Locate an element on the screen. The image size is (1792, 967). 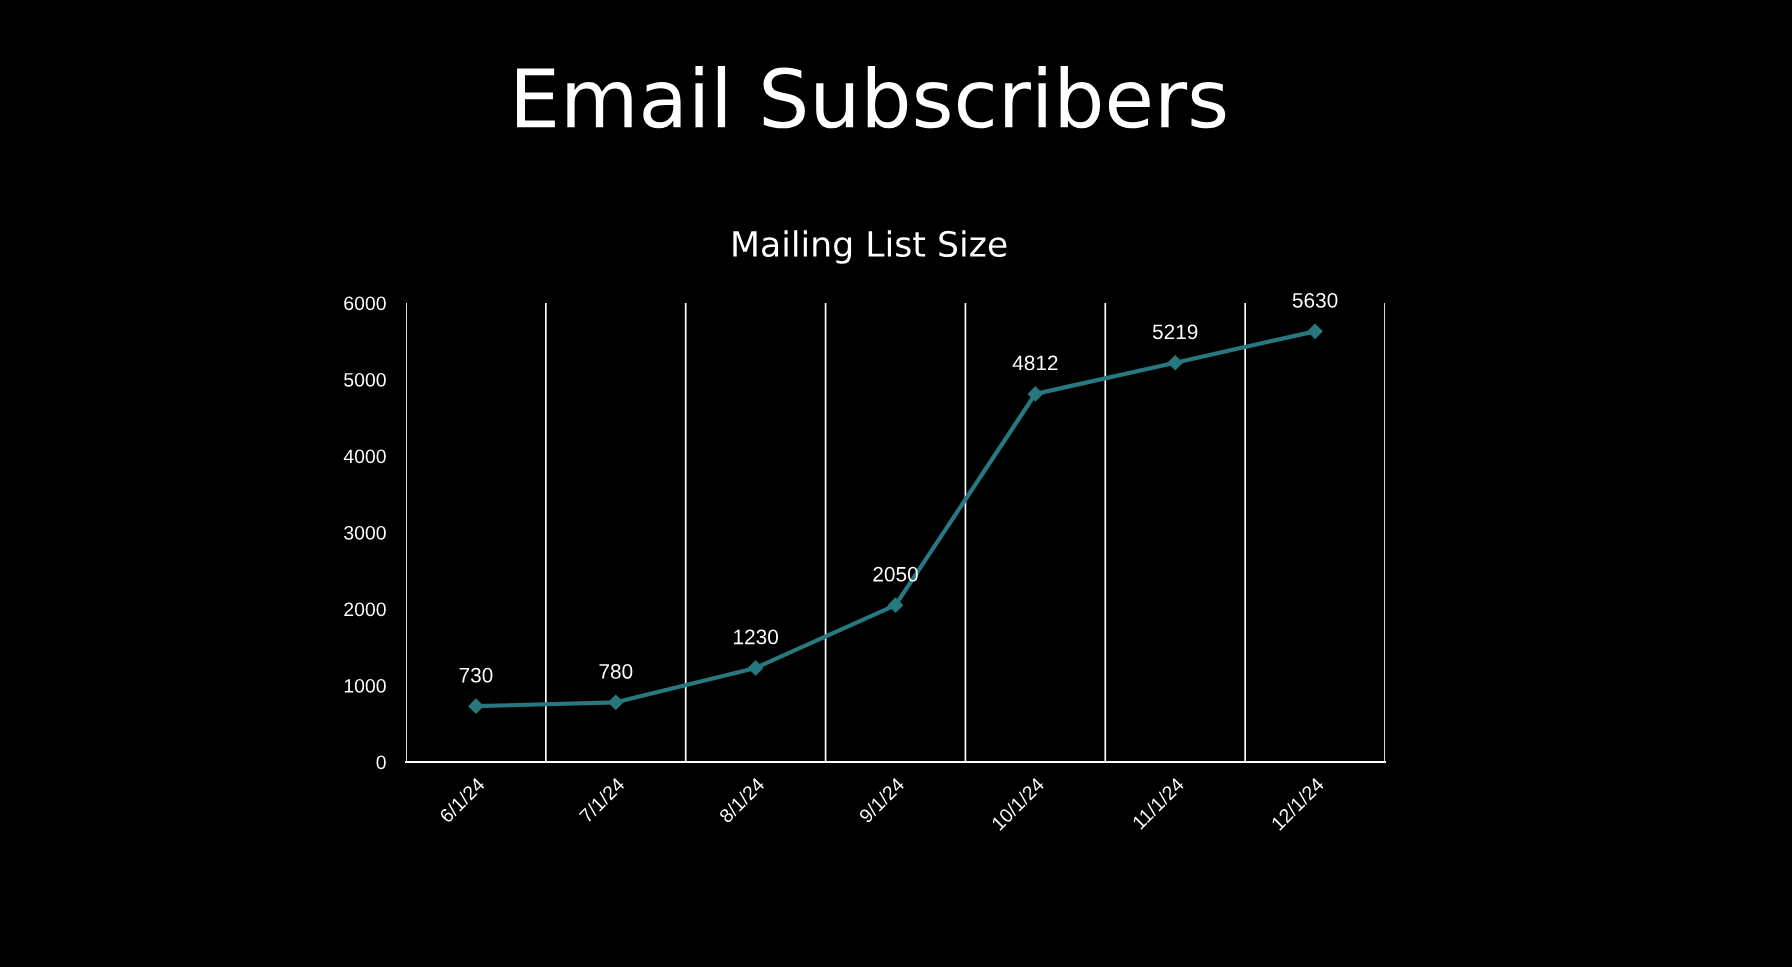
y-tick-label: 1000 is located at coordinates (365, 685).